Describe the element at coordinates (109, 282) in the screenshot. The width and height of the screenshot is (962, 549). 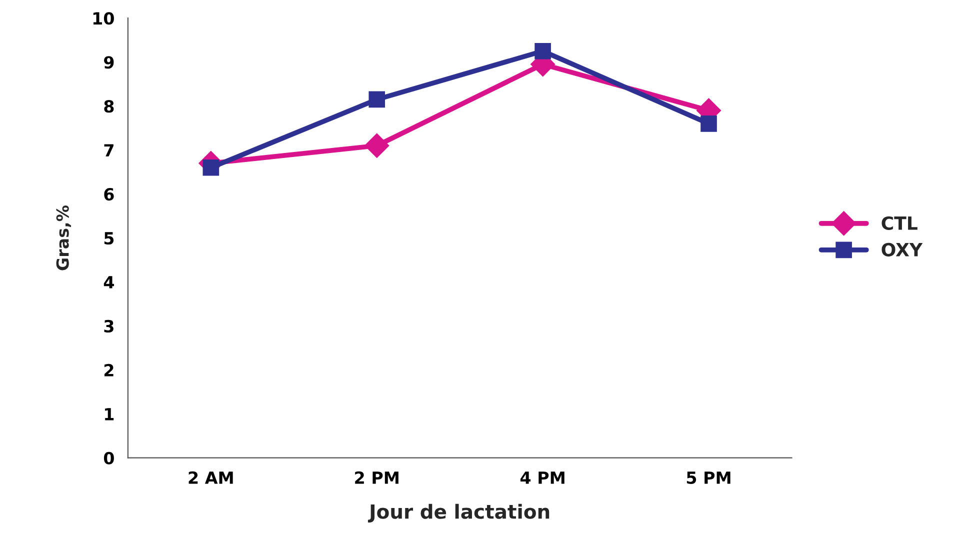
I see `y-tick-label: 4` at that location.